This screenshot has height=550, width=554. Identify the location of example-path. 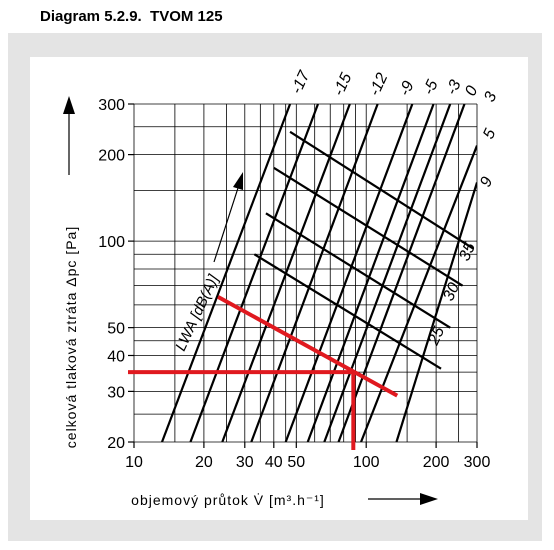
(263, 372).